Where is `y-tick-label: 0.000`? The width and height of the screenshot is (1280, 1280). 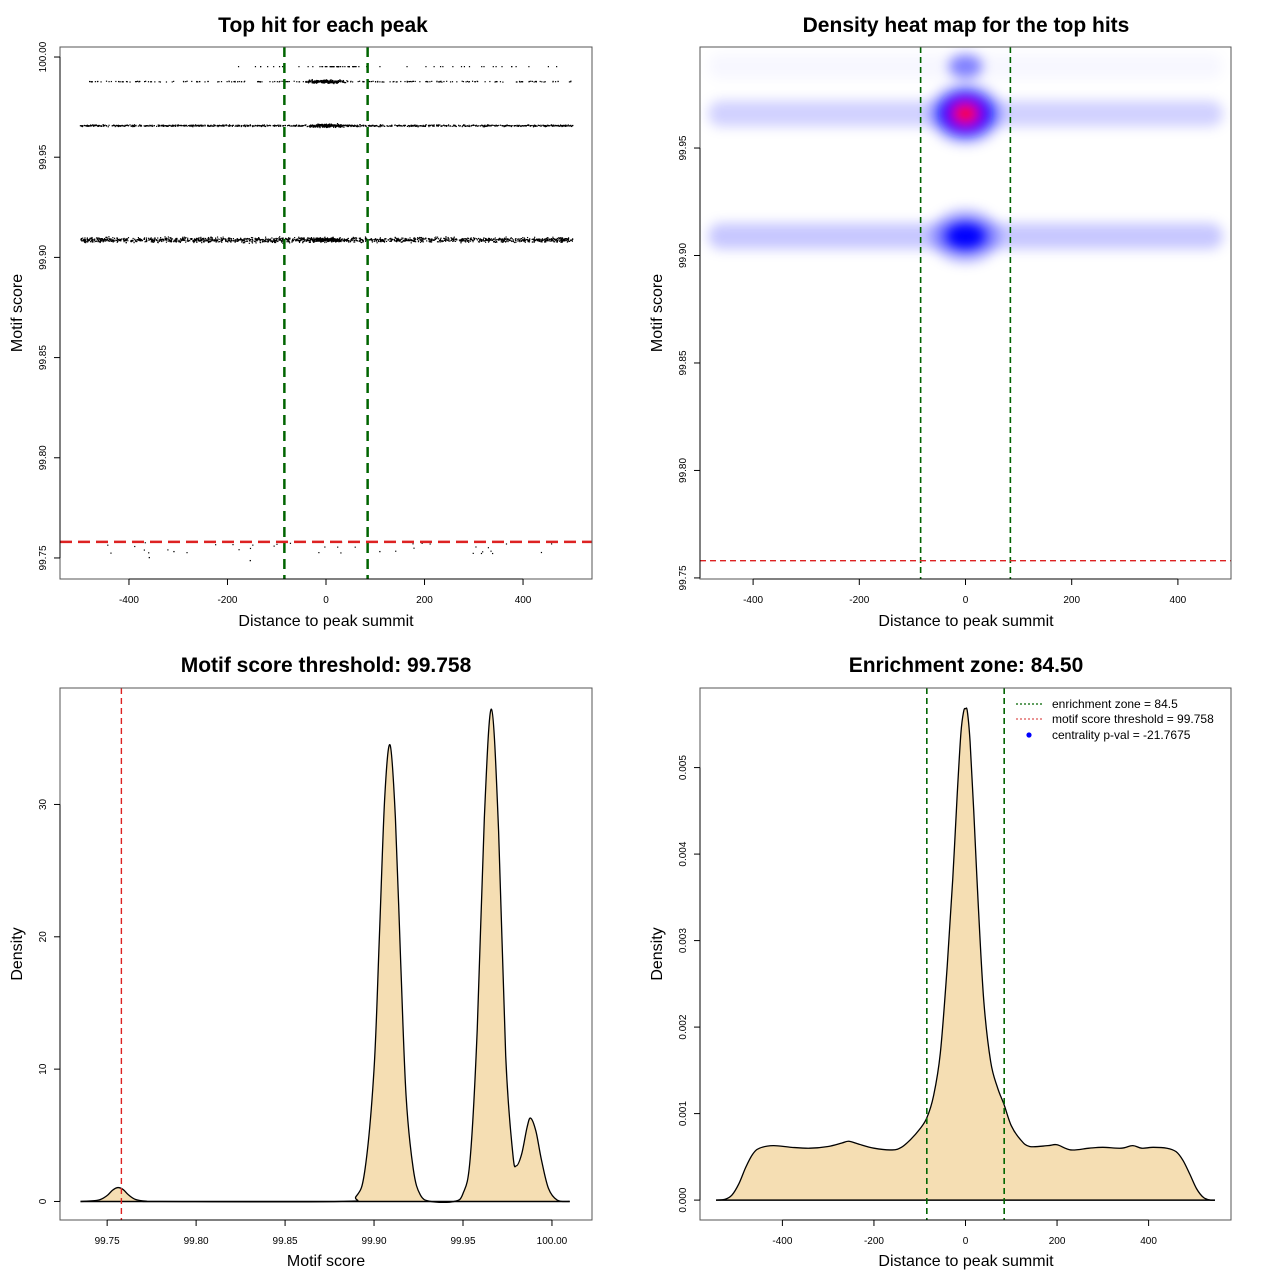 y-tick-label: 0.000 is located at coordinates (683, 1199).